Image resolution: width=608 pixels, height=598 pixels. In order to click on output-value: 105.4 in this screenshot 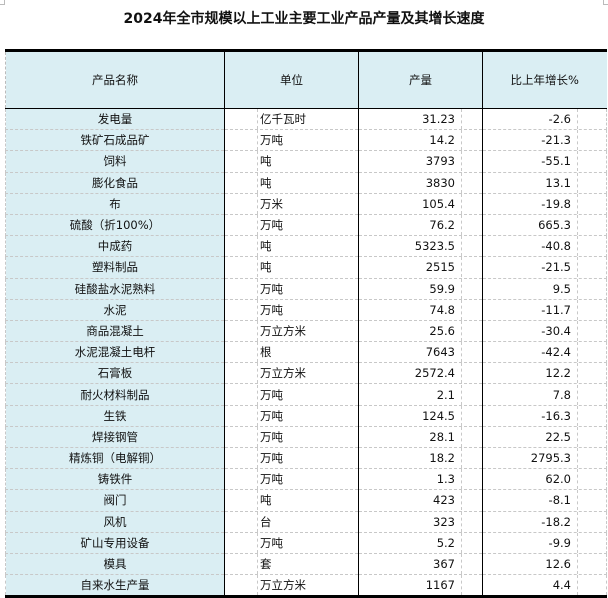, I will do `click(442, 203)`.